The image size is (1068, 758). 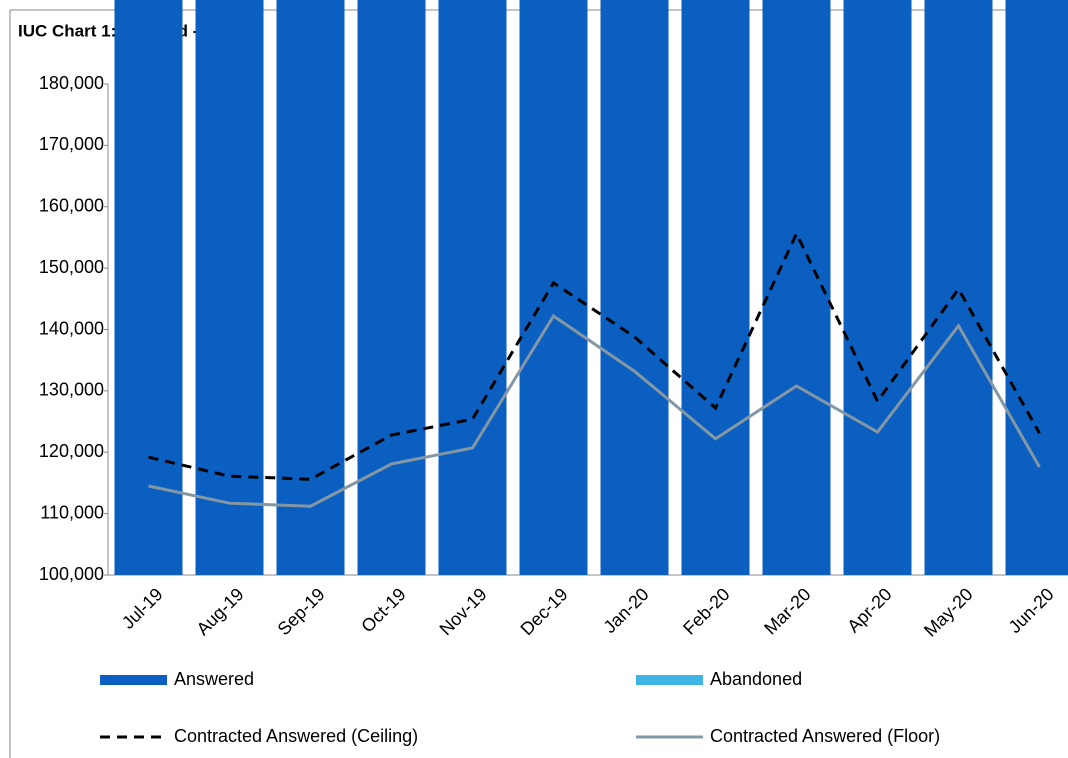 I want to click on x-tick-label: Dec-19, so click(x=544, y=611).